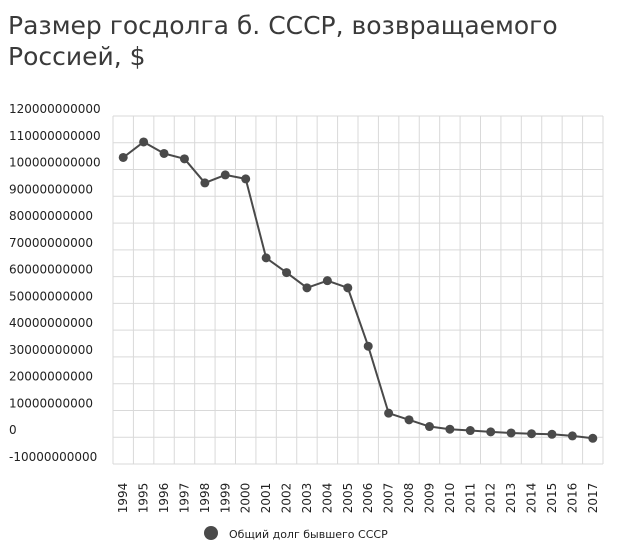 Image resolution: width=626 pixels, height=553 pixels. Describe the element at coordinates (491, 498) in the screenshot. I see `x-tick-label: 2012` at that location.